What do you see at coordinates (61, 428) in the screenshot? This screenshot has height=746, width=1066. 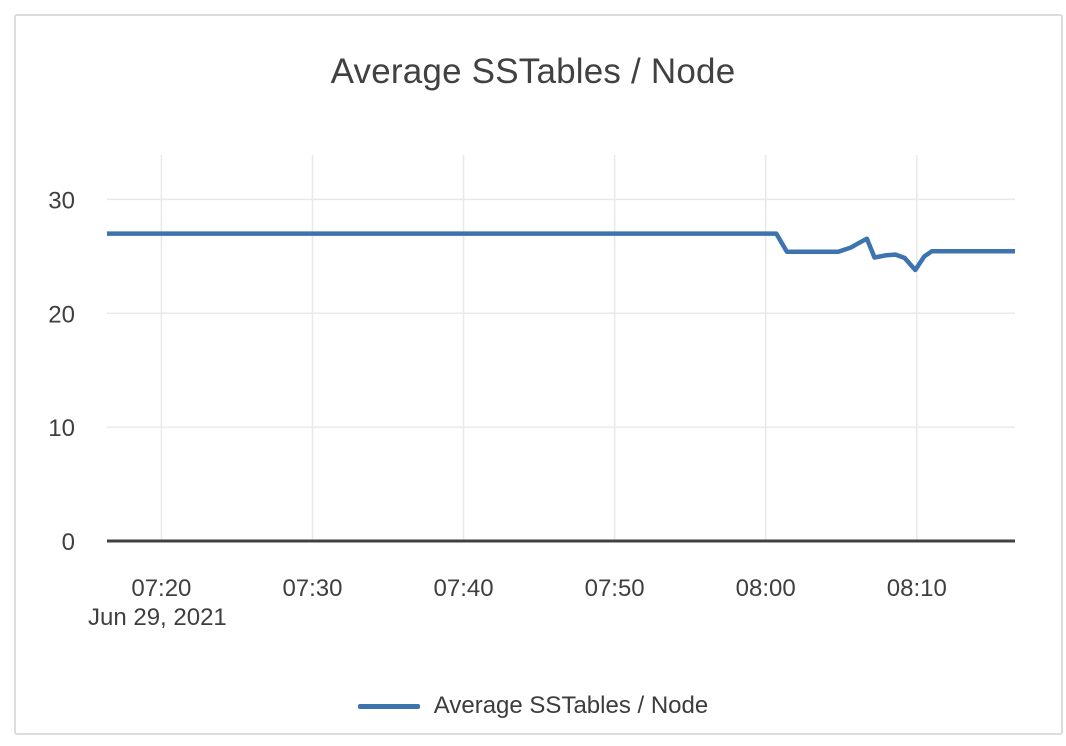 I see `y-tick-label: 10` at bounding box center [61, 428].